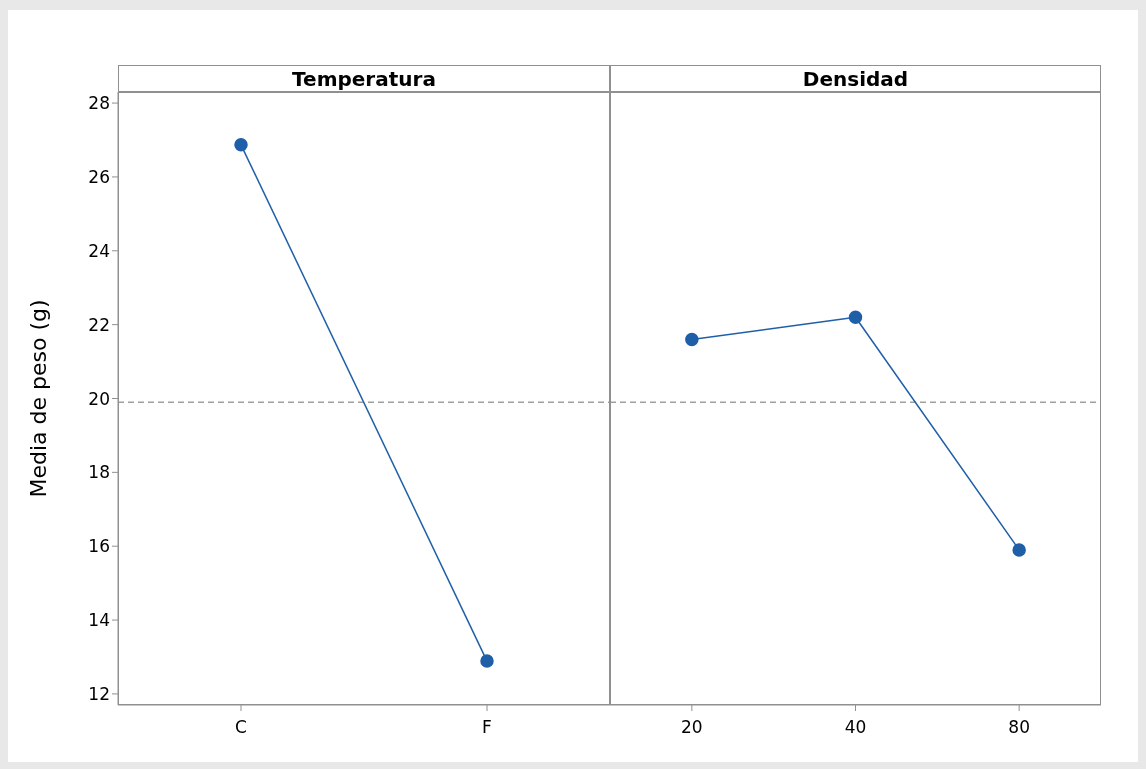  Describe the element at coordinates (99, 472) in the screenshot. I see `y-tick-label: 18` at that location.